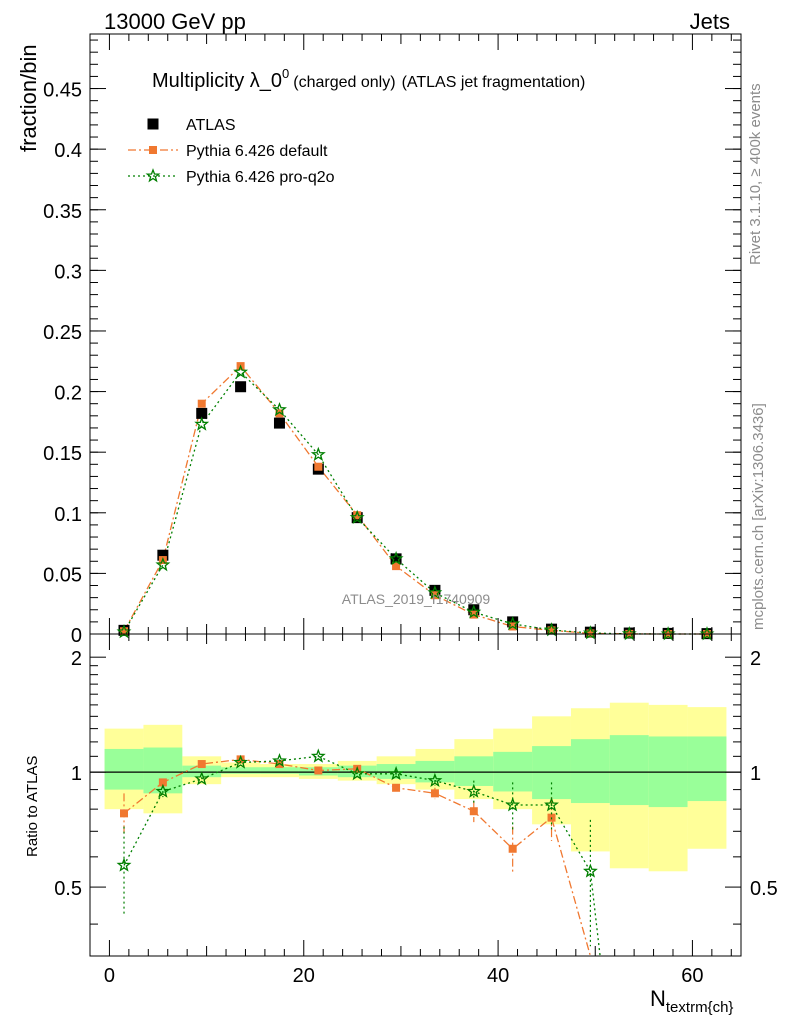  What do you see at coordinates (109, 976) in the screenshot?
I see `xtick-label: 0` at bounding box center [109, 976].